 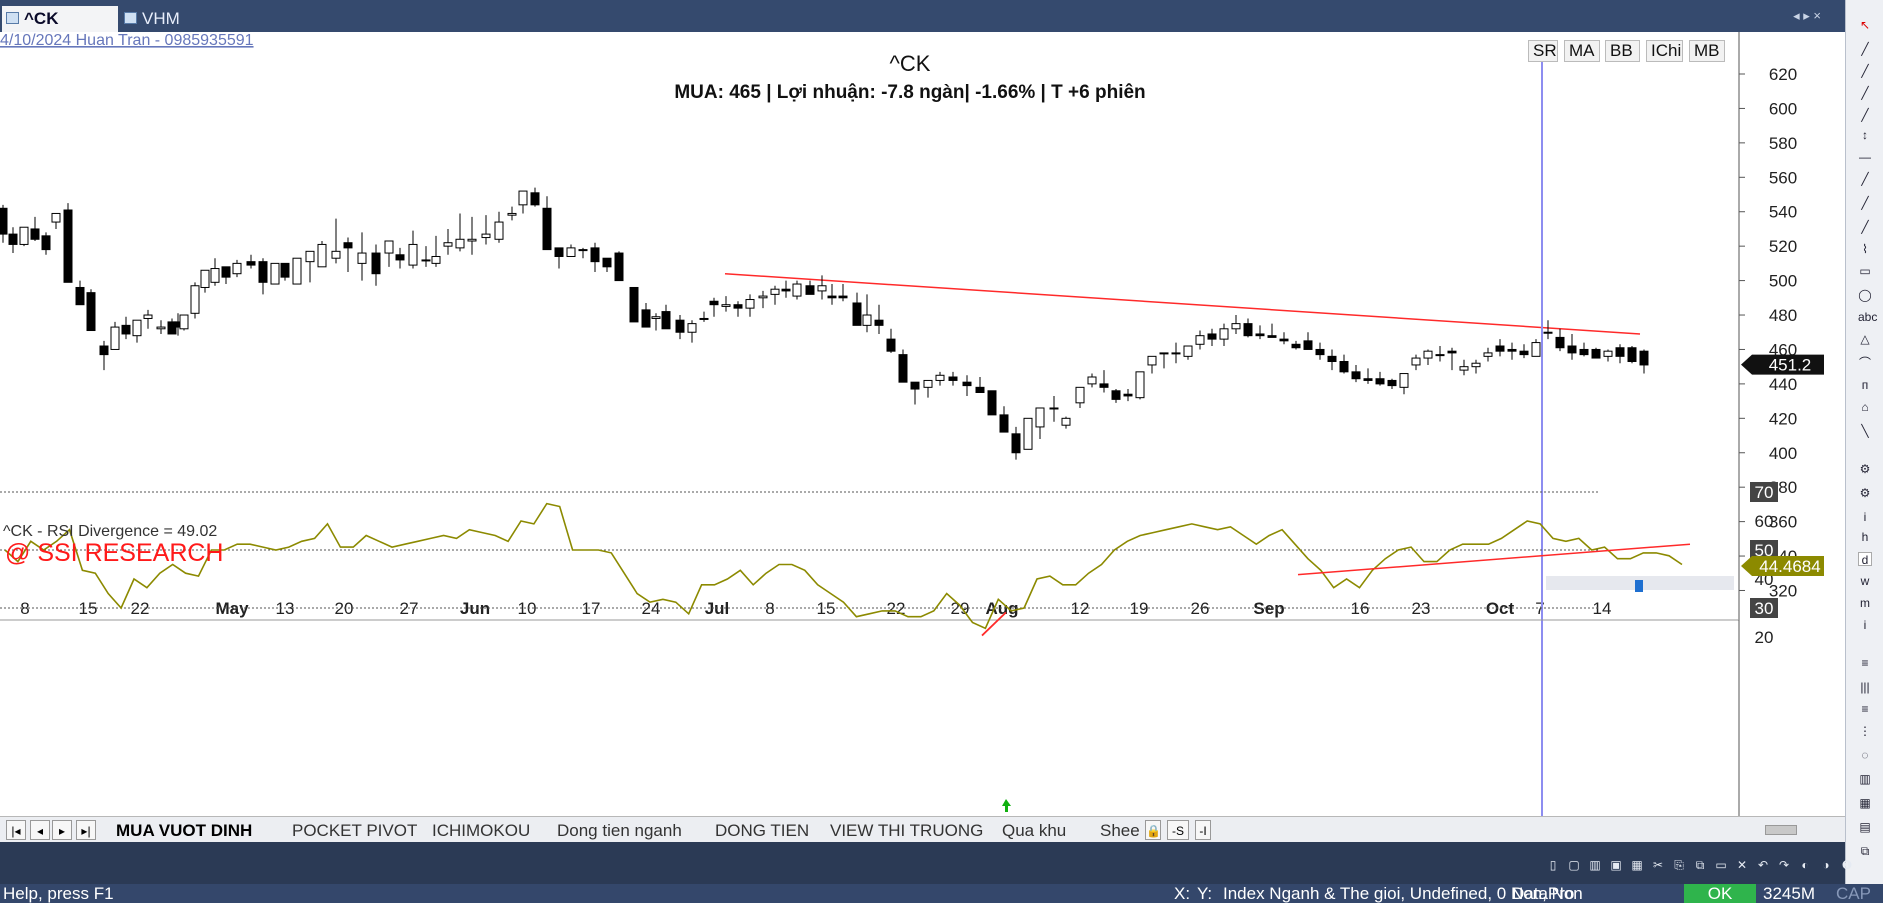 I want to click on rsi-trendline, so click(x=1494, y=559).